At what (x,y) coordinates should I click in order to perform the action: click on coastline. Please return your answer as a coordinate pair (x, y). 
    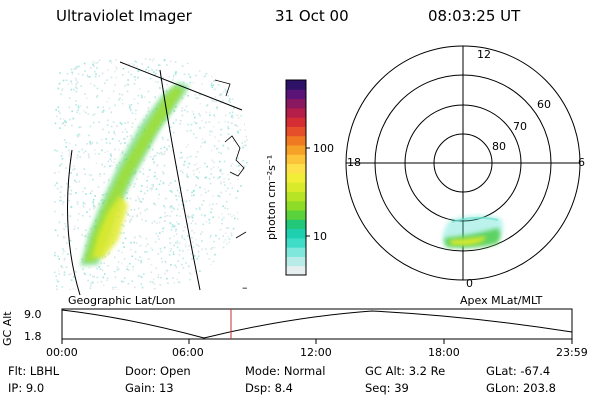
    Looking at the image, I should click on (222, 88).